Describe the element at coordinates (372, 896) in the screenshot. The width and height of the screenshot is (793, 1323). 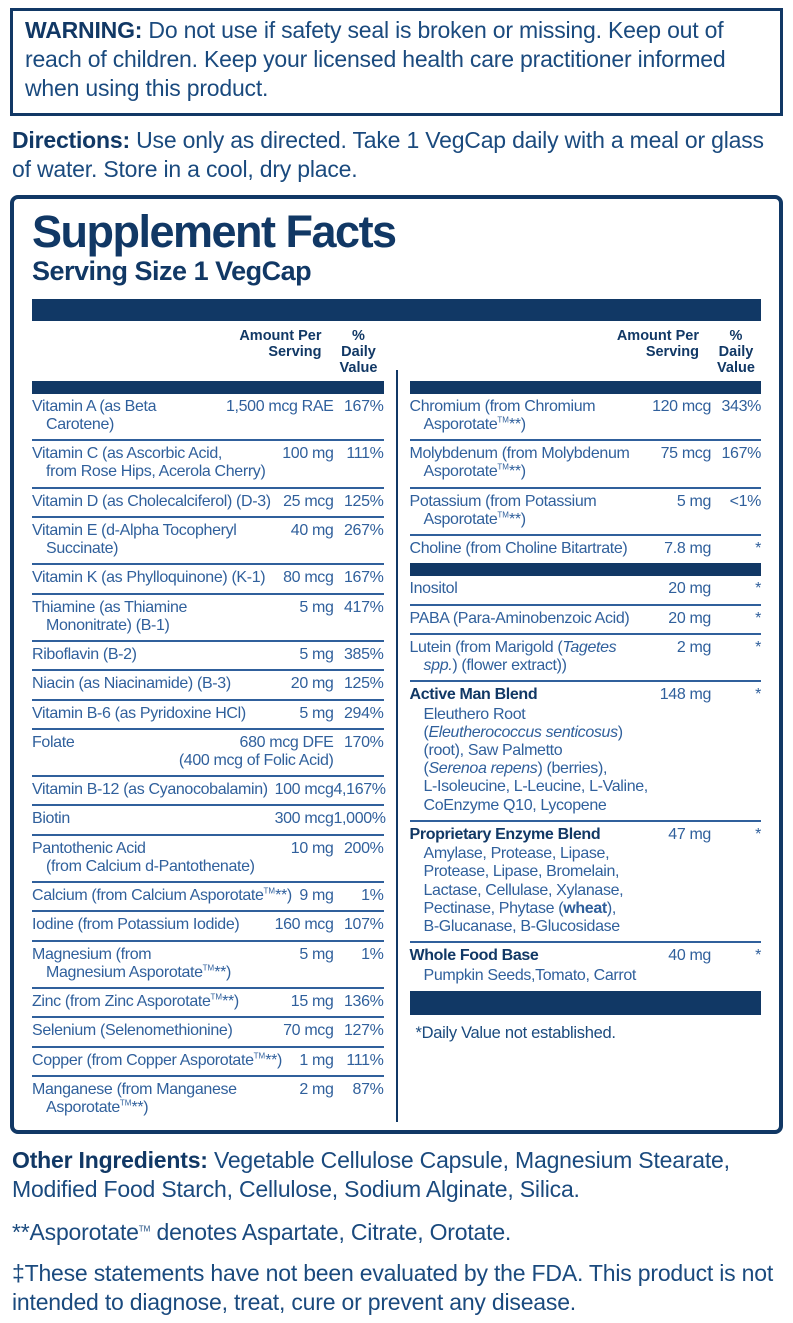
I see `ingredient-daily-value: 1%` at that location.